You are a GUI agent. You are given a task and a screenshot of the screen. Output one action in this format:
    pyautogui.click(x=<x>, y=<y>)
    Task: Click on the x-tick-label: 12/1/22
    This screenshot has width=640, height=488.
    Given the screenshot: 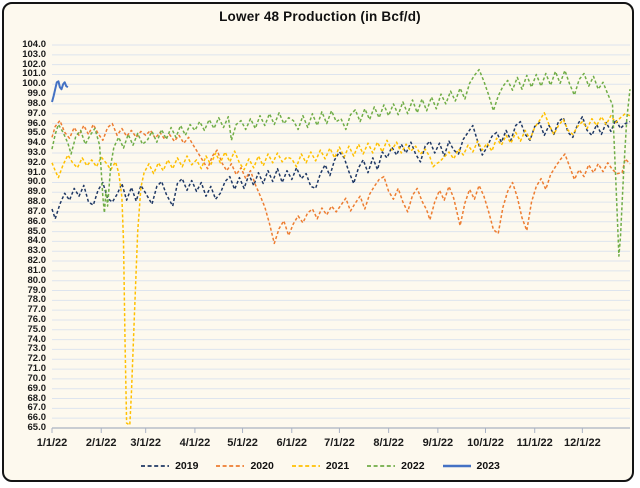 What is the action you would take?
    pyautogui.click(x=582, y=443)
    